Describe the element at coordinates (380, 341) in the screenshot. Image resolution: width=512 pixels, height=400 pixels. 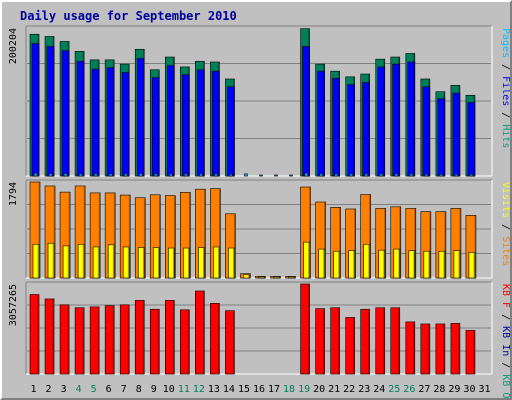
I see `bar-kbytes-kb-f-day24` at that location.